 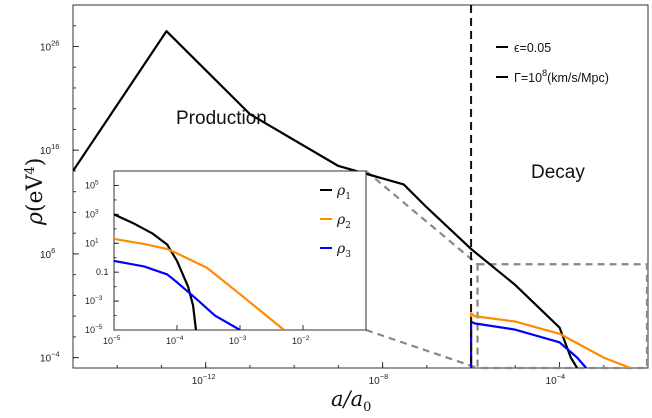 What do you see at coordinates (204, 379) in the screenshot?
I see `x-tick-label: 10⁻¹²` at bounding box center [204, 379].